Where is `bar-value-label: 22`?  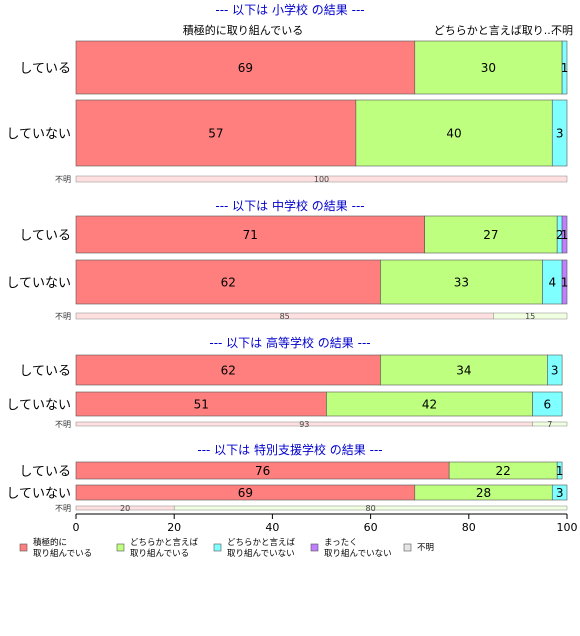 bar-value-label: 22 is located at coordinates (503, 471).